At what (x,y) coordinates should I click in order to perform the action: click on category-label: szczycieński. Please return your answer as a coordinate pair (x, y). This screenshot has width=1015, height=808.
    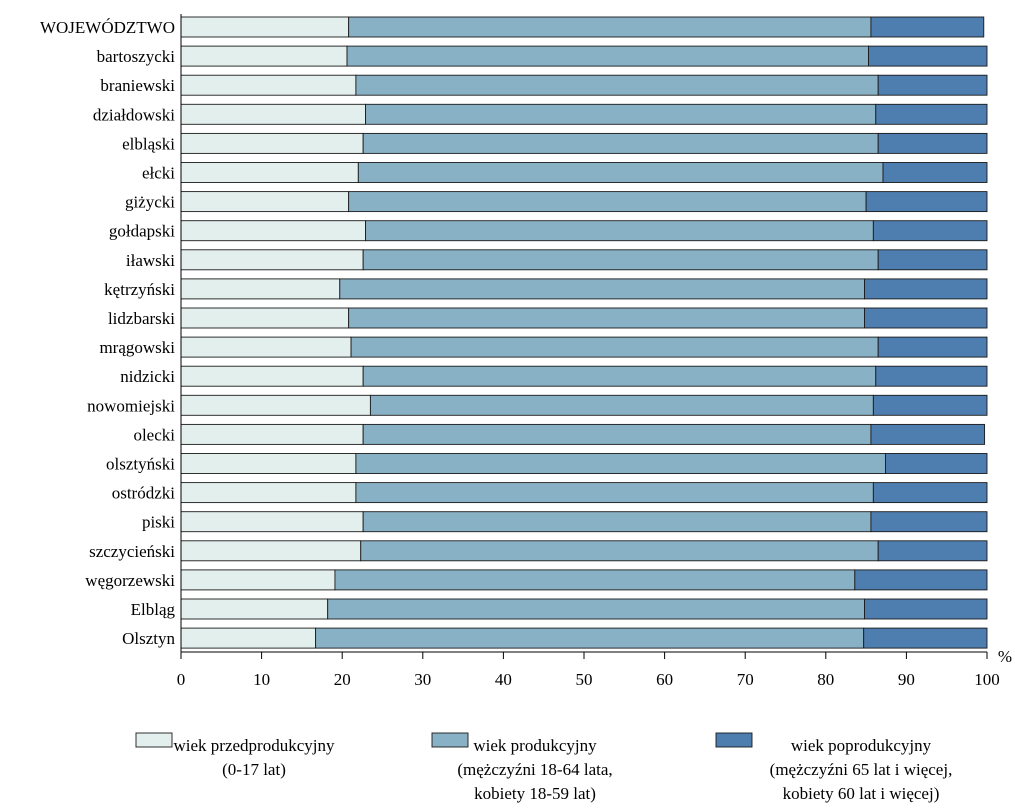
    Looking at the image, I should click on (132, 551).